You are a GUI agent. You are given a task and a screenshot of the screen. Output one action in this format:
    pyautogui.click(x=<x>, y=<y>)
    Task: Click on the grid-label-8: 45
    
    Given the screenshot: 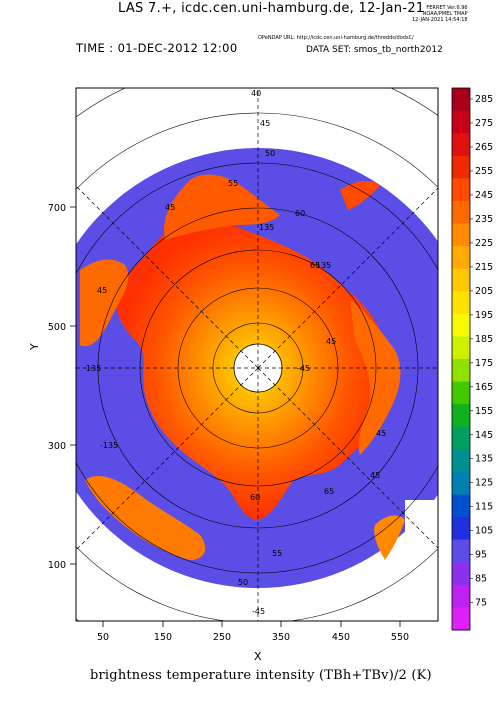 What is the action you would take?
    pyautogui.click(x=102, y=290)
    